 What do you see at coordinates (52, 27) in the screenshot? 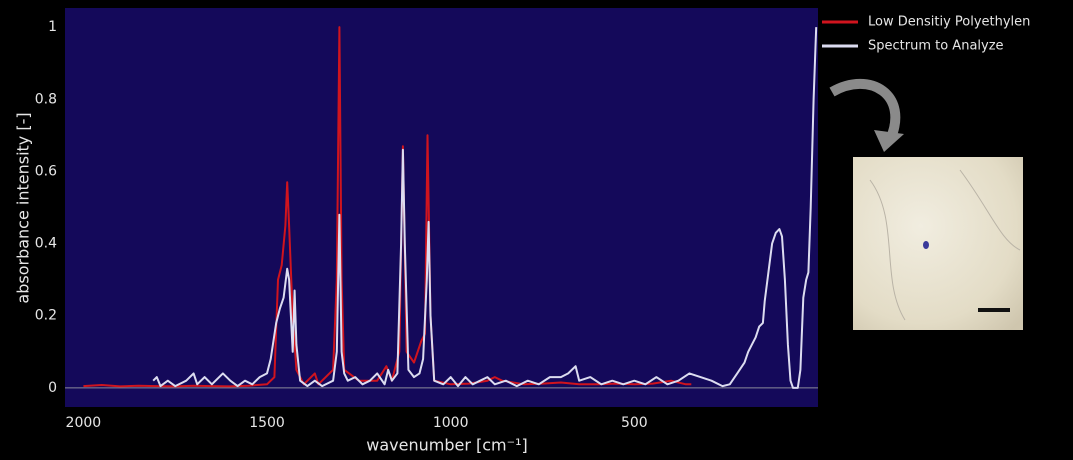
I see `y-tick-label: 1` at bounding box center [52, 27].